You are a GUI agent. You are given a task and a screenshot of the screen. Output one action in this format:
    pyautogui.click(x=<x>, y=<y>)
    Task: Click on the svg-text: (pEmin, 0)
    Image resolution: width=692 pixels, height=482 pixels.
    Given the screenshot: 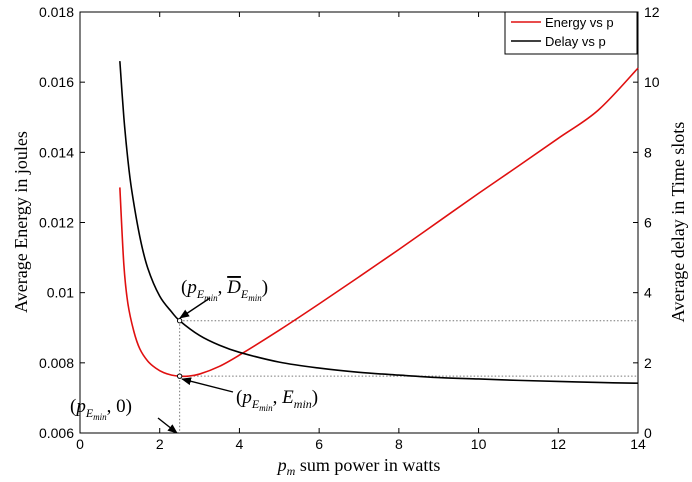 What is the action you would take?
    pyautogui.click(x=101, y=409)
    